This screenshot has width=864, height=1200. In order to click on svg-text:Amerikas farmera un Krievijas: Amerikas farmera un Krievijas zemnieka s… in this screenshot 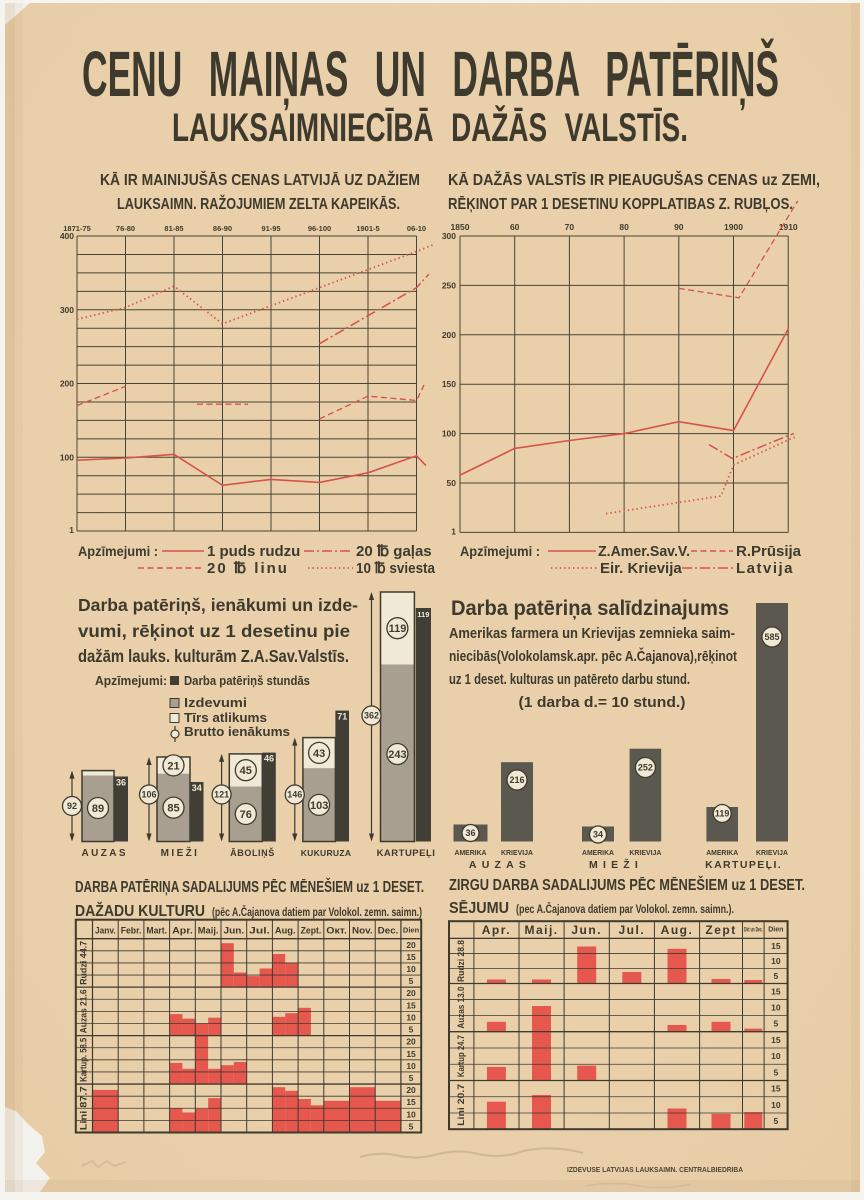, I will do `click(592, 633)`.